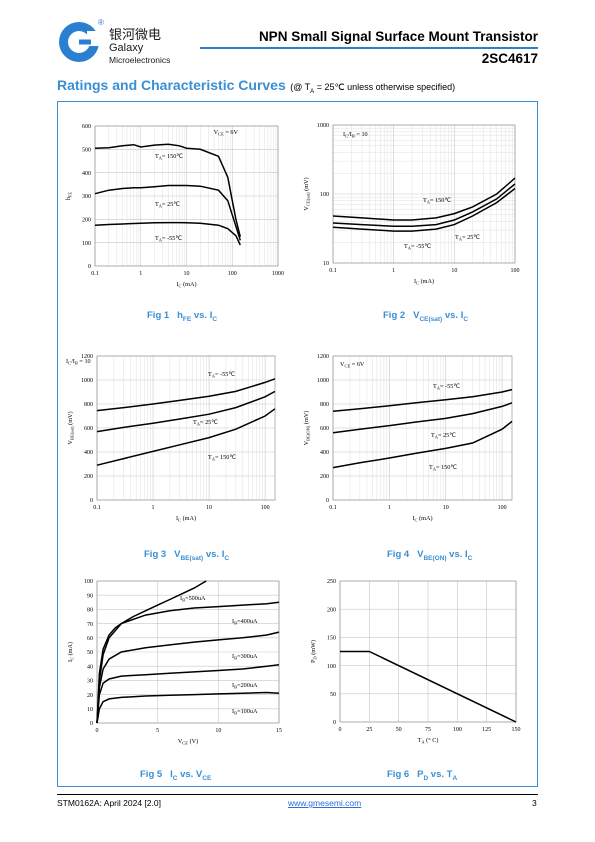  I want to click on y-tick-label: 70, so click(90, 625).